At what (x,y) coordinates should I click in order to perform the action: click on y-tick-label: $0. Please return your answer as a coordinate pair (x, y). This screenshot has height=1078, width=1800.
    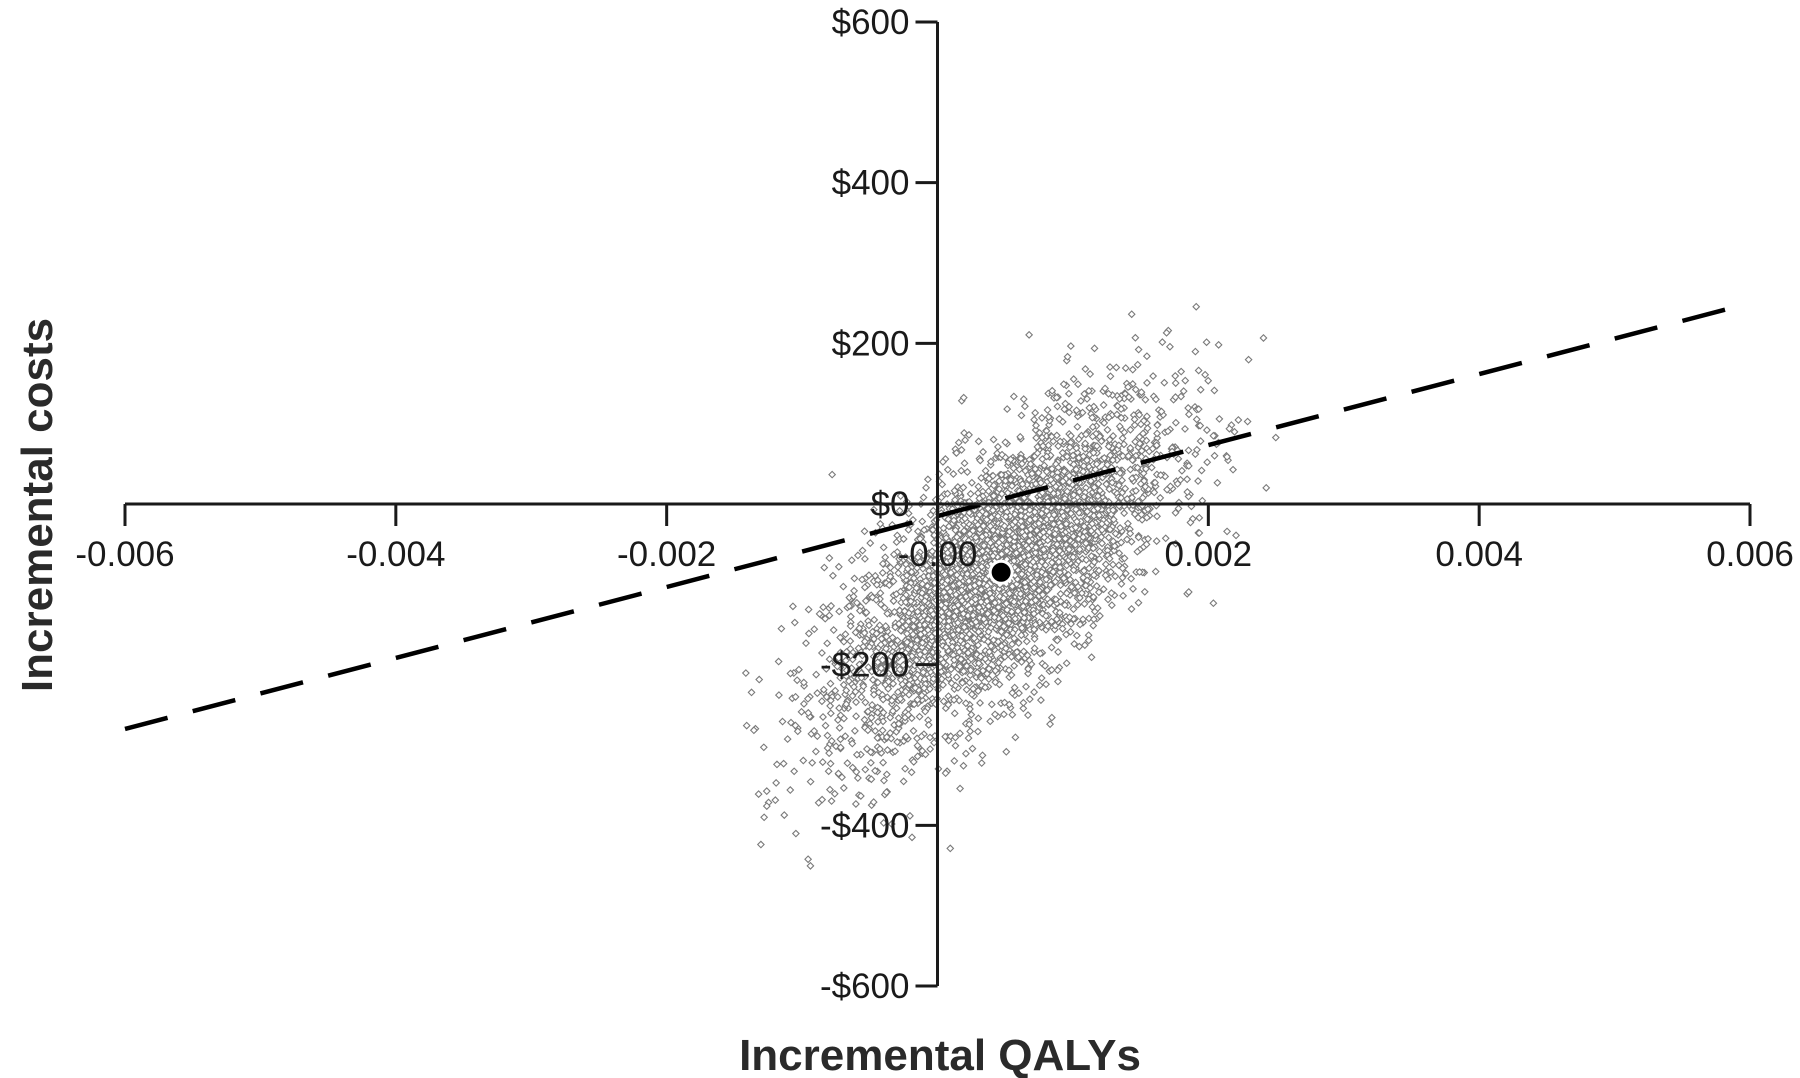
    Looking at the image, I should click on (890, 504).